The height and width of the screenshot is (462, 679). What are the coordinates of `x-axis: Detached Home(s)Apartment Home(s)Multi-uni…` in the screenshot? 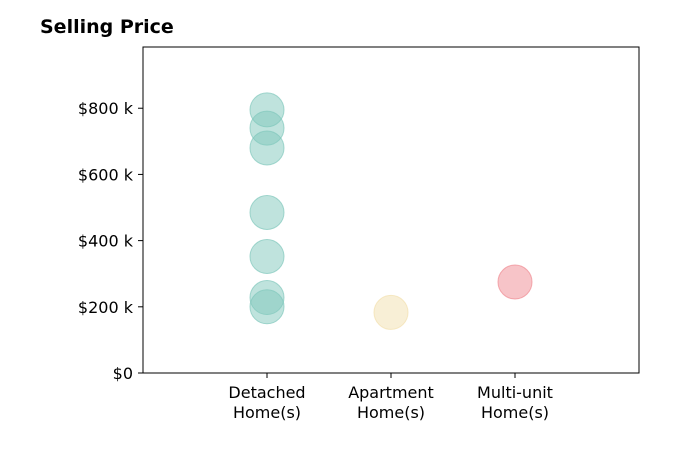 It's located at (390, 397).